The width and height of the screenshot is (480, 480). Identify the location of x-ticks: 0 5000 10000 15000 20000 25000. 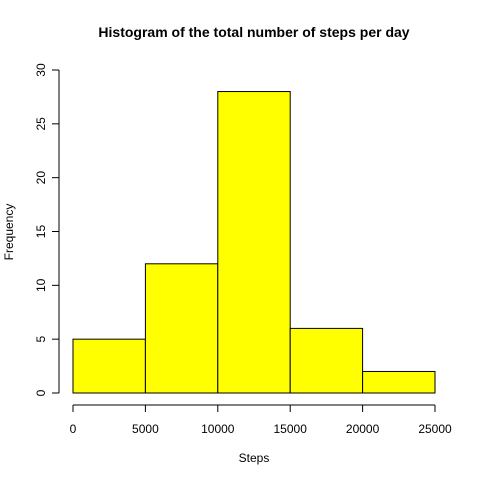
(261, 420).